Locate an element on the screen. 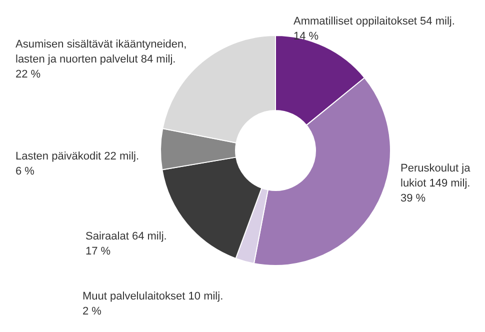  slice-label: Lasten päiväkodit 22 milj. 6 % is located at coordinates (78, 164).